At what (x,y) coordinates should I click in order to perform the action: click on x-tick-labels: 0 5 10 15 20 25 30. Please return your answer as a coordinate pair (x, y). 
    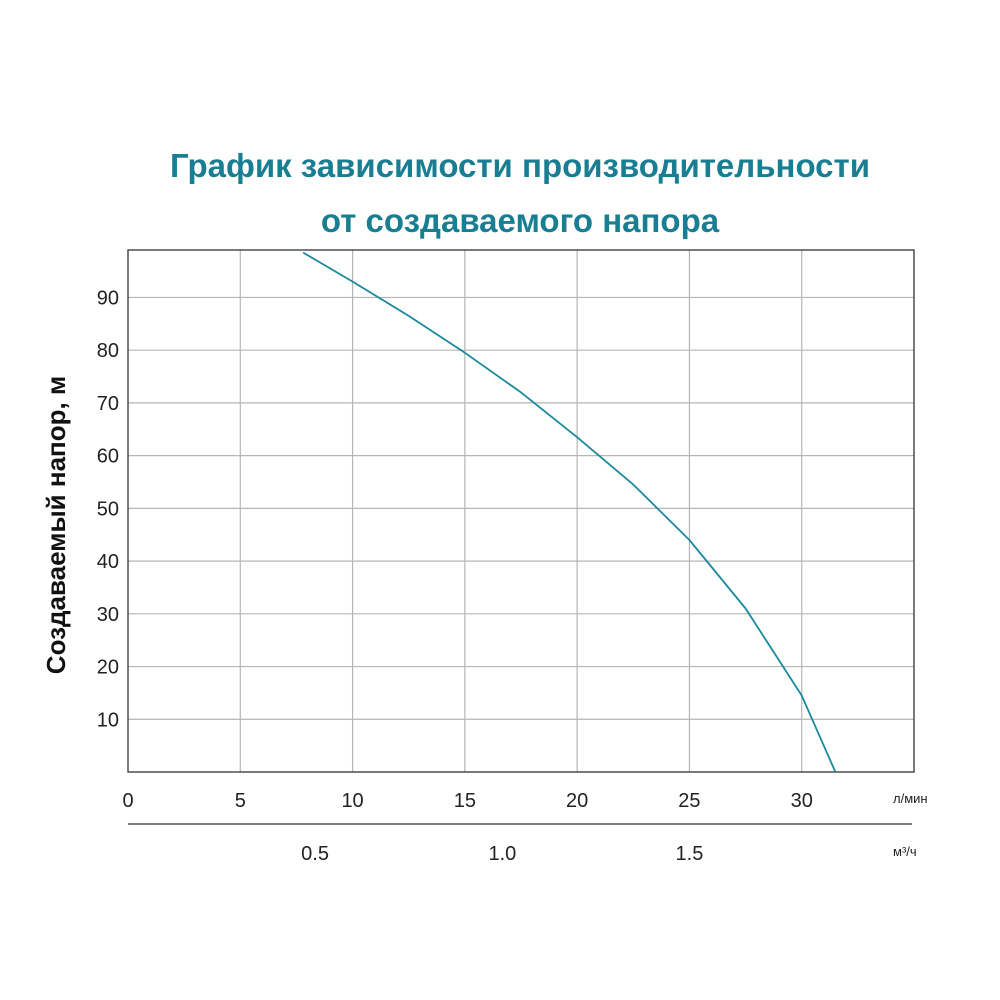
    Looking at the image, I should click on (467, 801).